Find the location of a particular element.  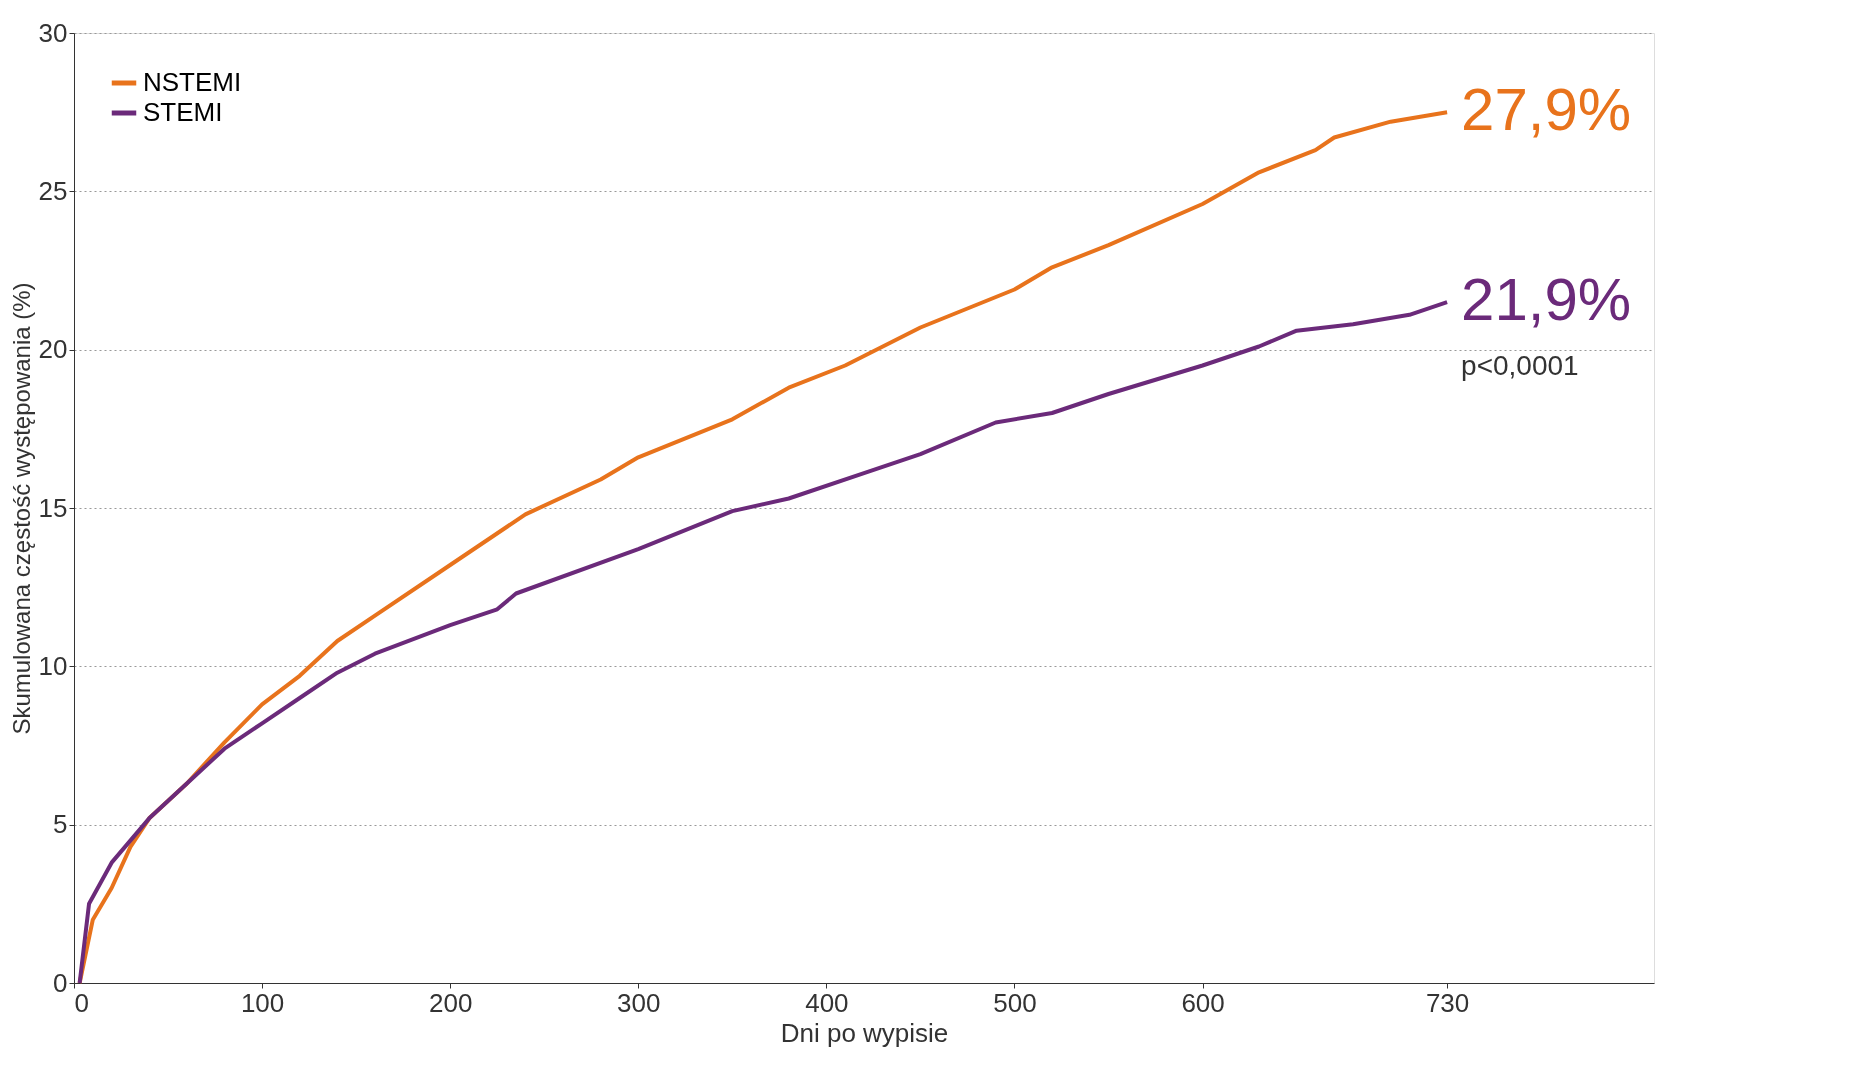

y-tick-label: 0 is located at coordinates (60, 982).